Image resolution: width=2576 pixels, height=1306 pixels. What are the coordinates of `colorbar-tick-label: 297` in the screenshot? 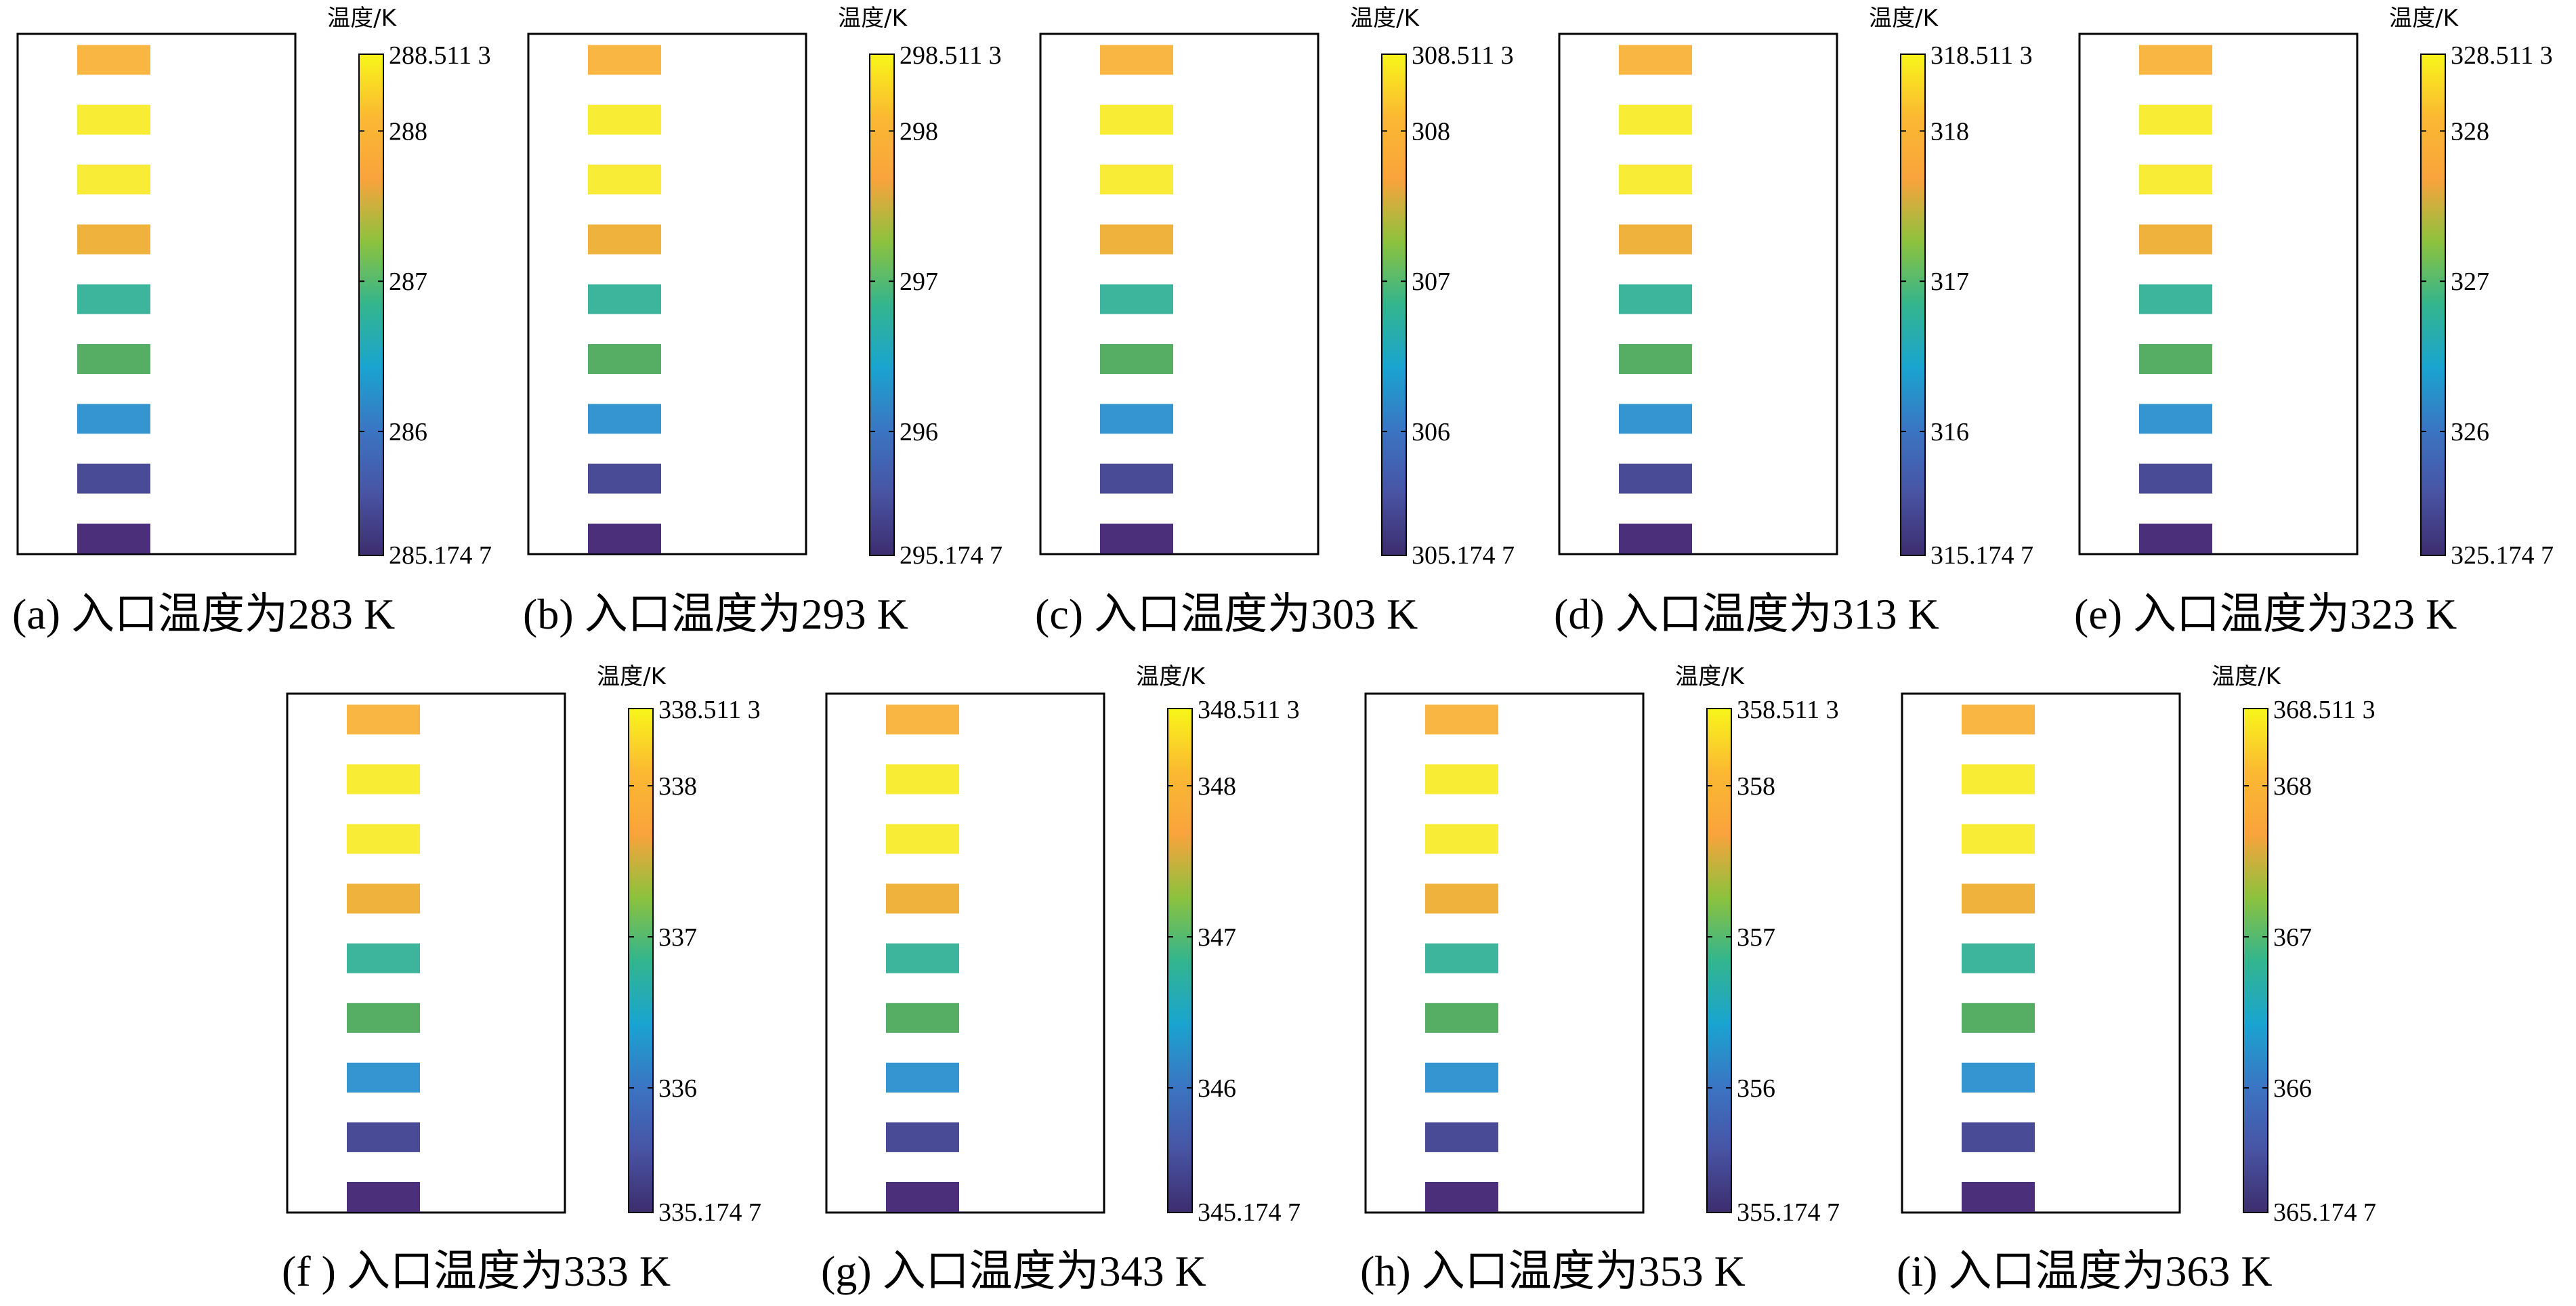 It's located at (919, 282).